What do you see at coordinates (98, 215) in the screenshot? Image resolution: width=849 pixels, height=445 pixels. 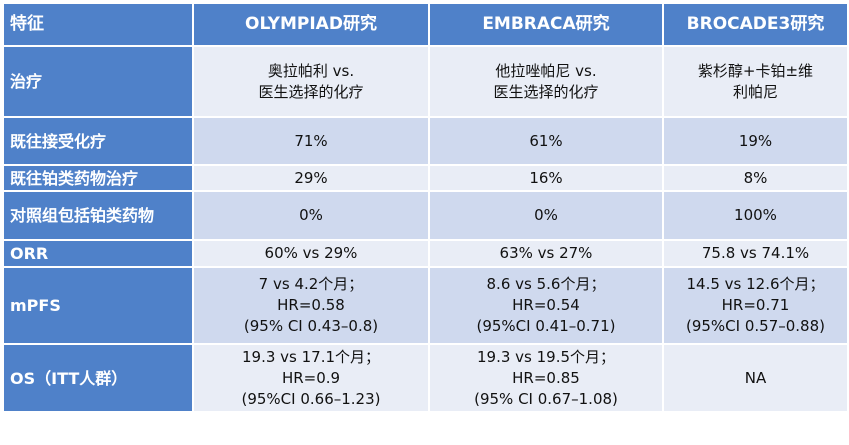 I see `row-label: 对照组包括铂类药物` at bounding box center [98, 215].